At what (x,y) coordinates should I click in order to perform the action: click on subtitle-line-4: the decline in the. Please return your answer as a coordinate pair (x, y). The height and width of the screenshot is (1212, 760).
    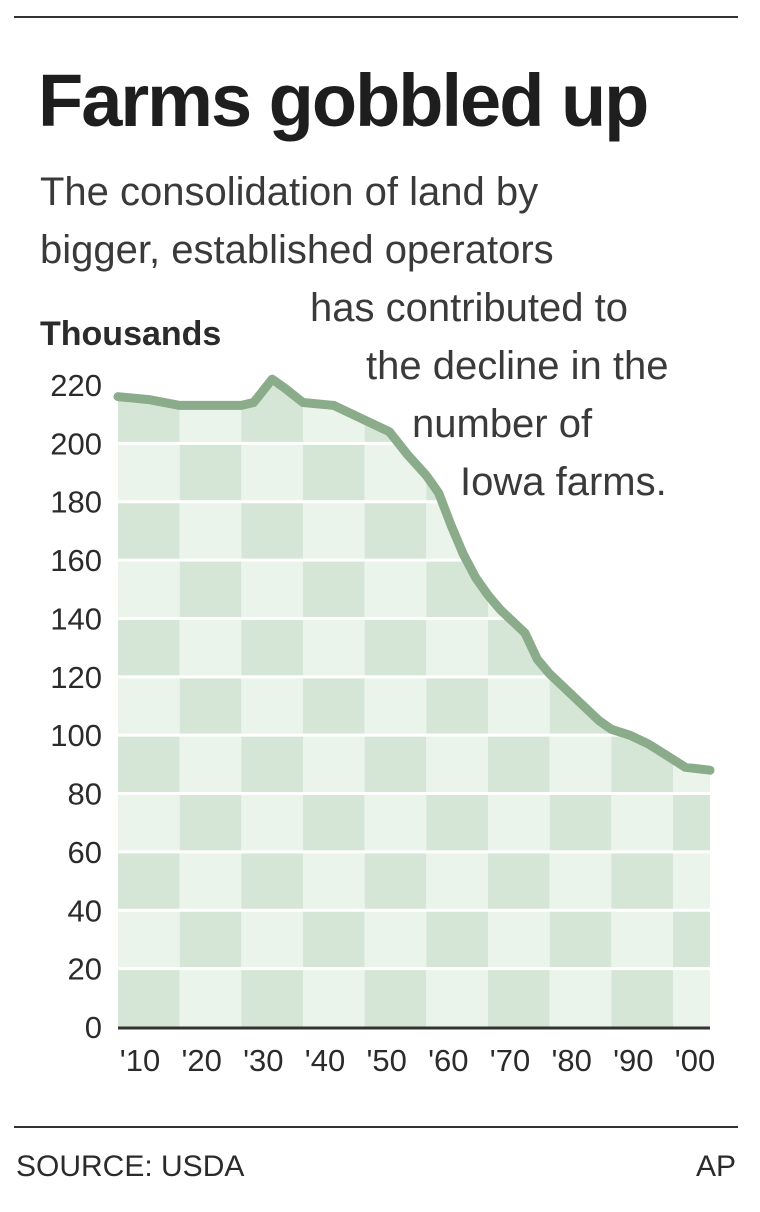
    Looking at the image, I should click on (517, 366).